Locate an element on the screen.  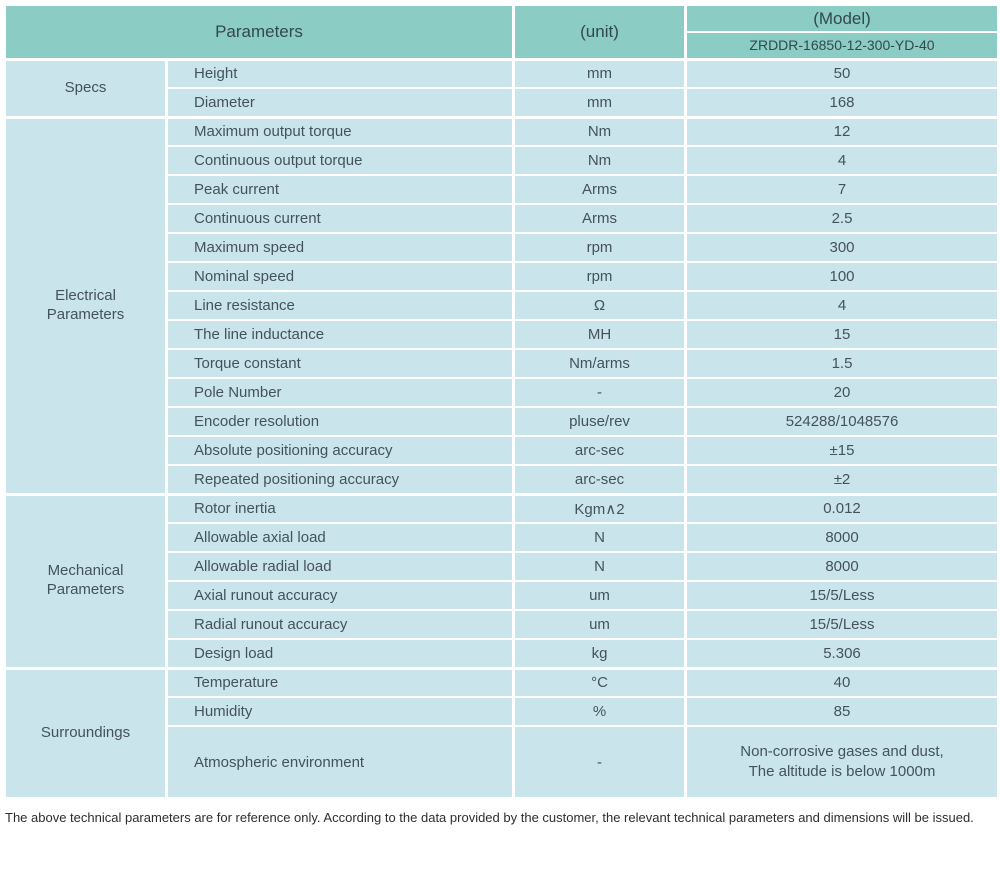
table-row: Diameter mm 168 is located at coordinates (502, 102).